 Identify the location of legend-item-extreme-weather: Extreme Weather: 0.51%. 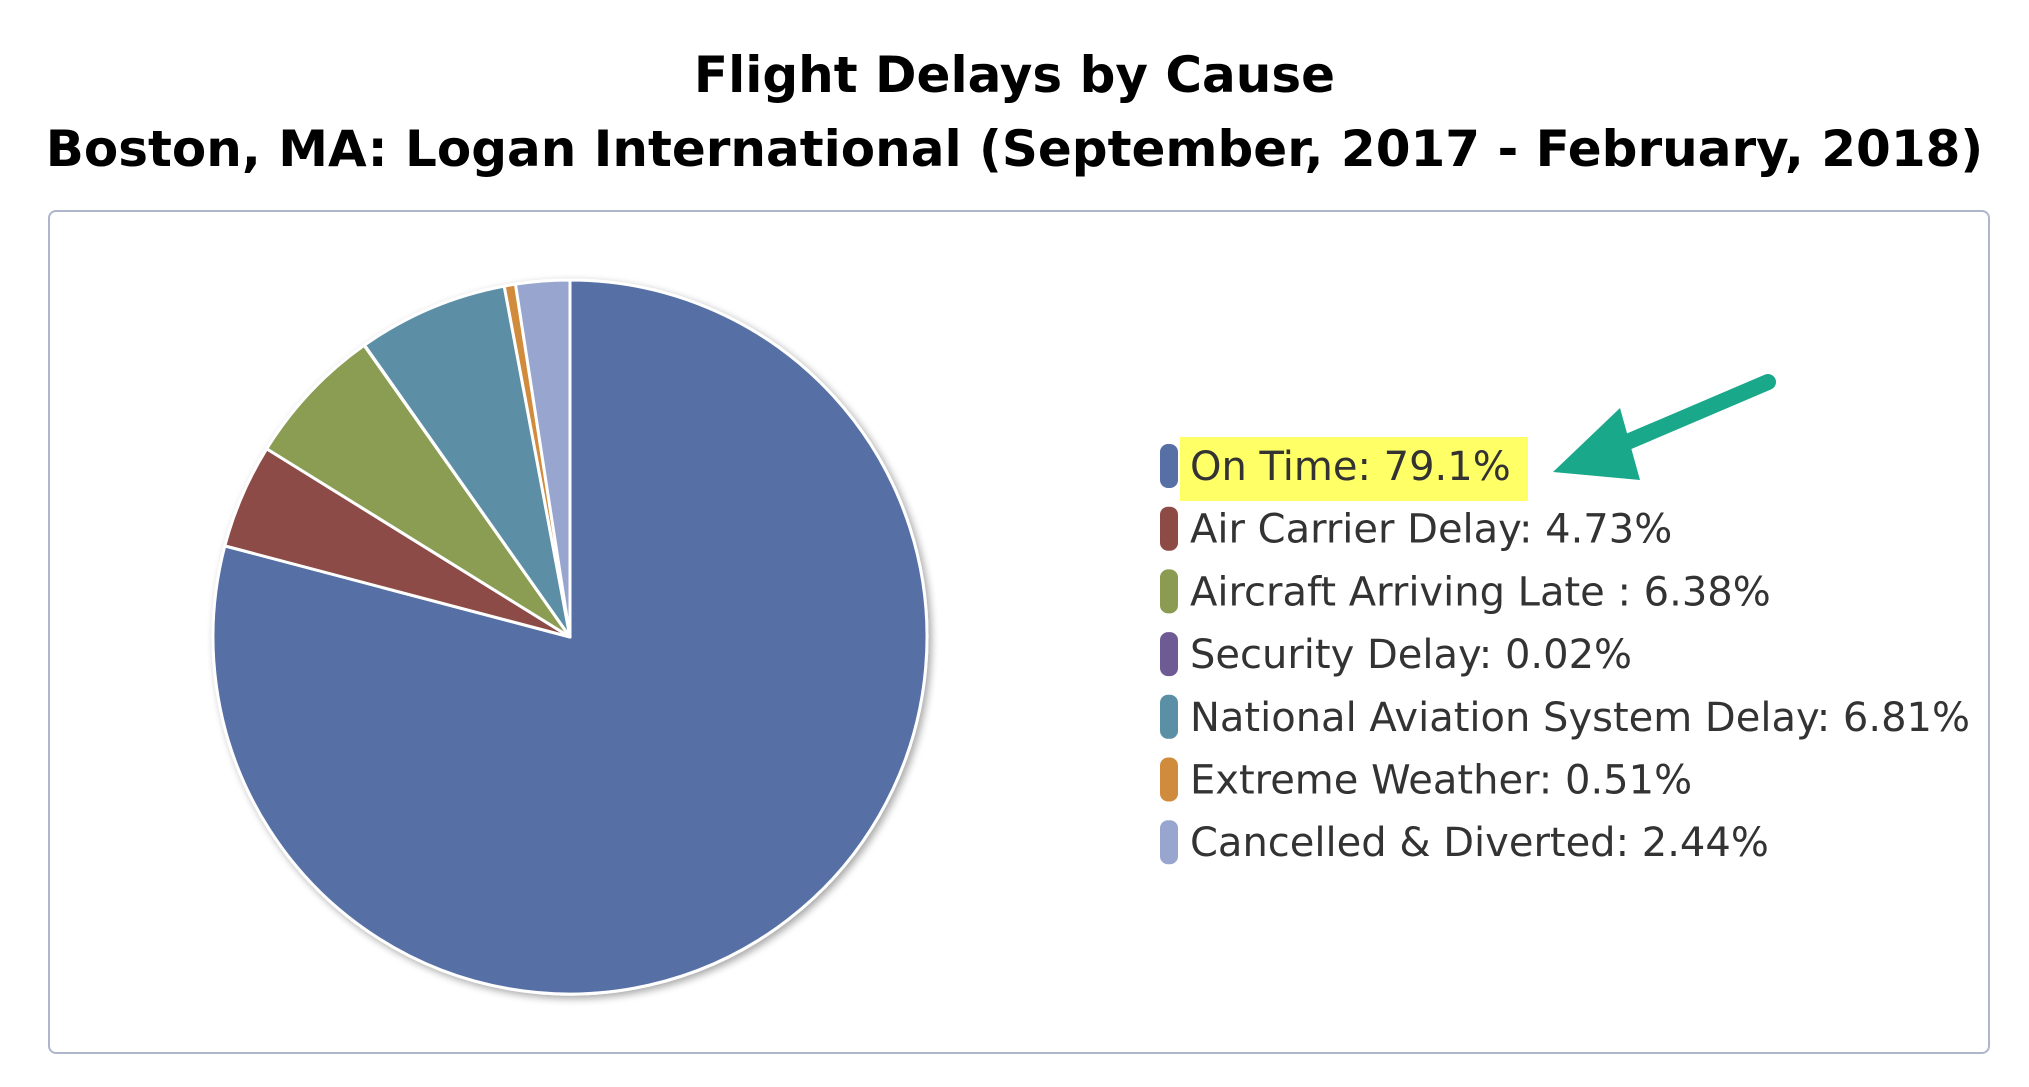
(1441, 781).